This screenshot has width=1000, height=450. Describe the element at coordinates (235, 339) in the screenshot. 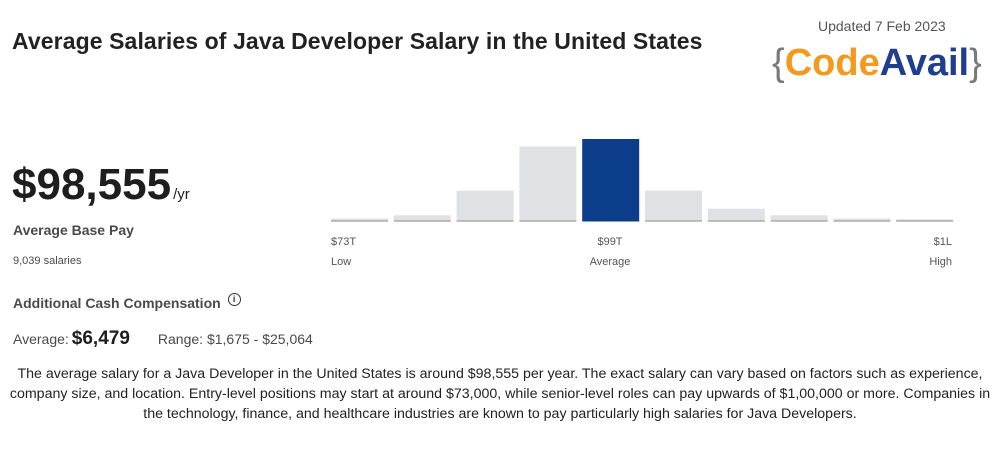

I see `range-text: Range: $1,675 - $25,064` at that location.